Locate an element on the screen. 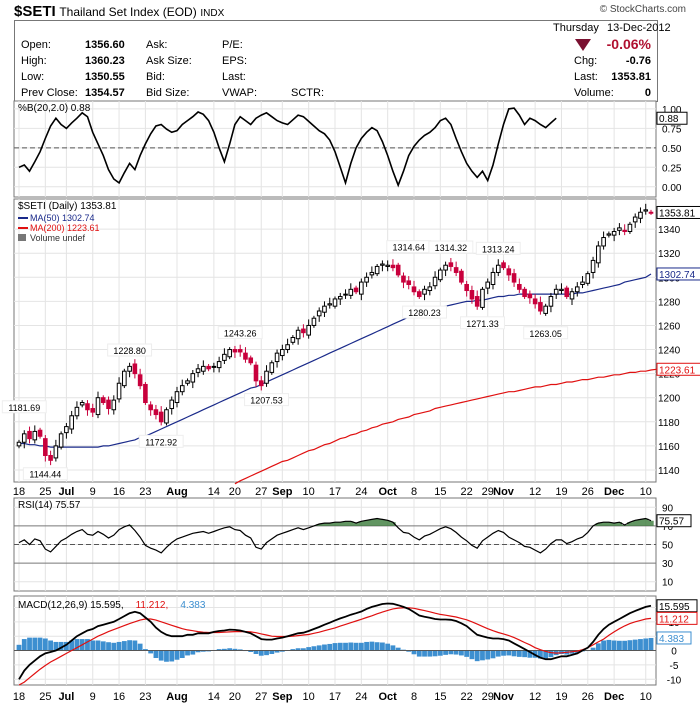  price-ytick-label: 1200 is located at coordinates (669, 399).